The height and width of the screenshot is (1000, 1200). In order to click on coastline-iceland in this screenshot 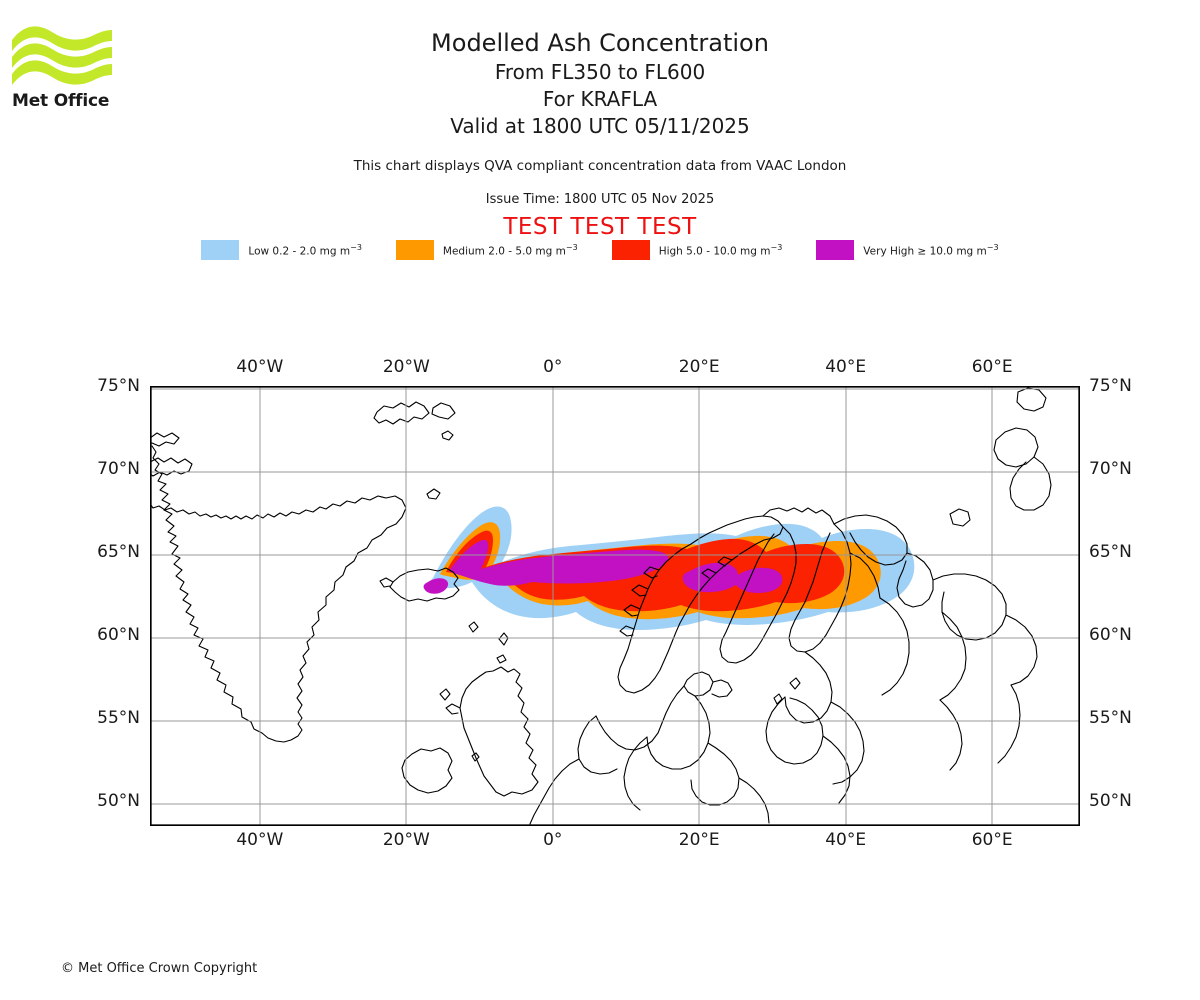, I will do `click(424, 584)`.